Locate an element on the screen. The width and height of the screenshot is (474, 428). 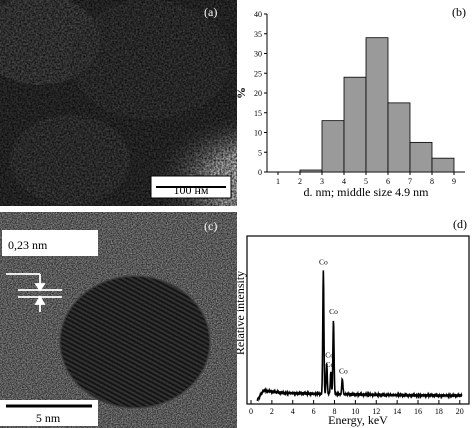
y-tick-label: 25 is located at coordinates (258, 73).